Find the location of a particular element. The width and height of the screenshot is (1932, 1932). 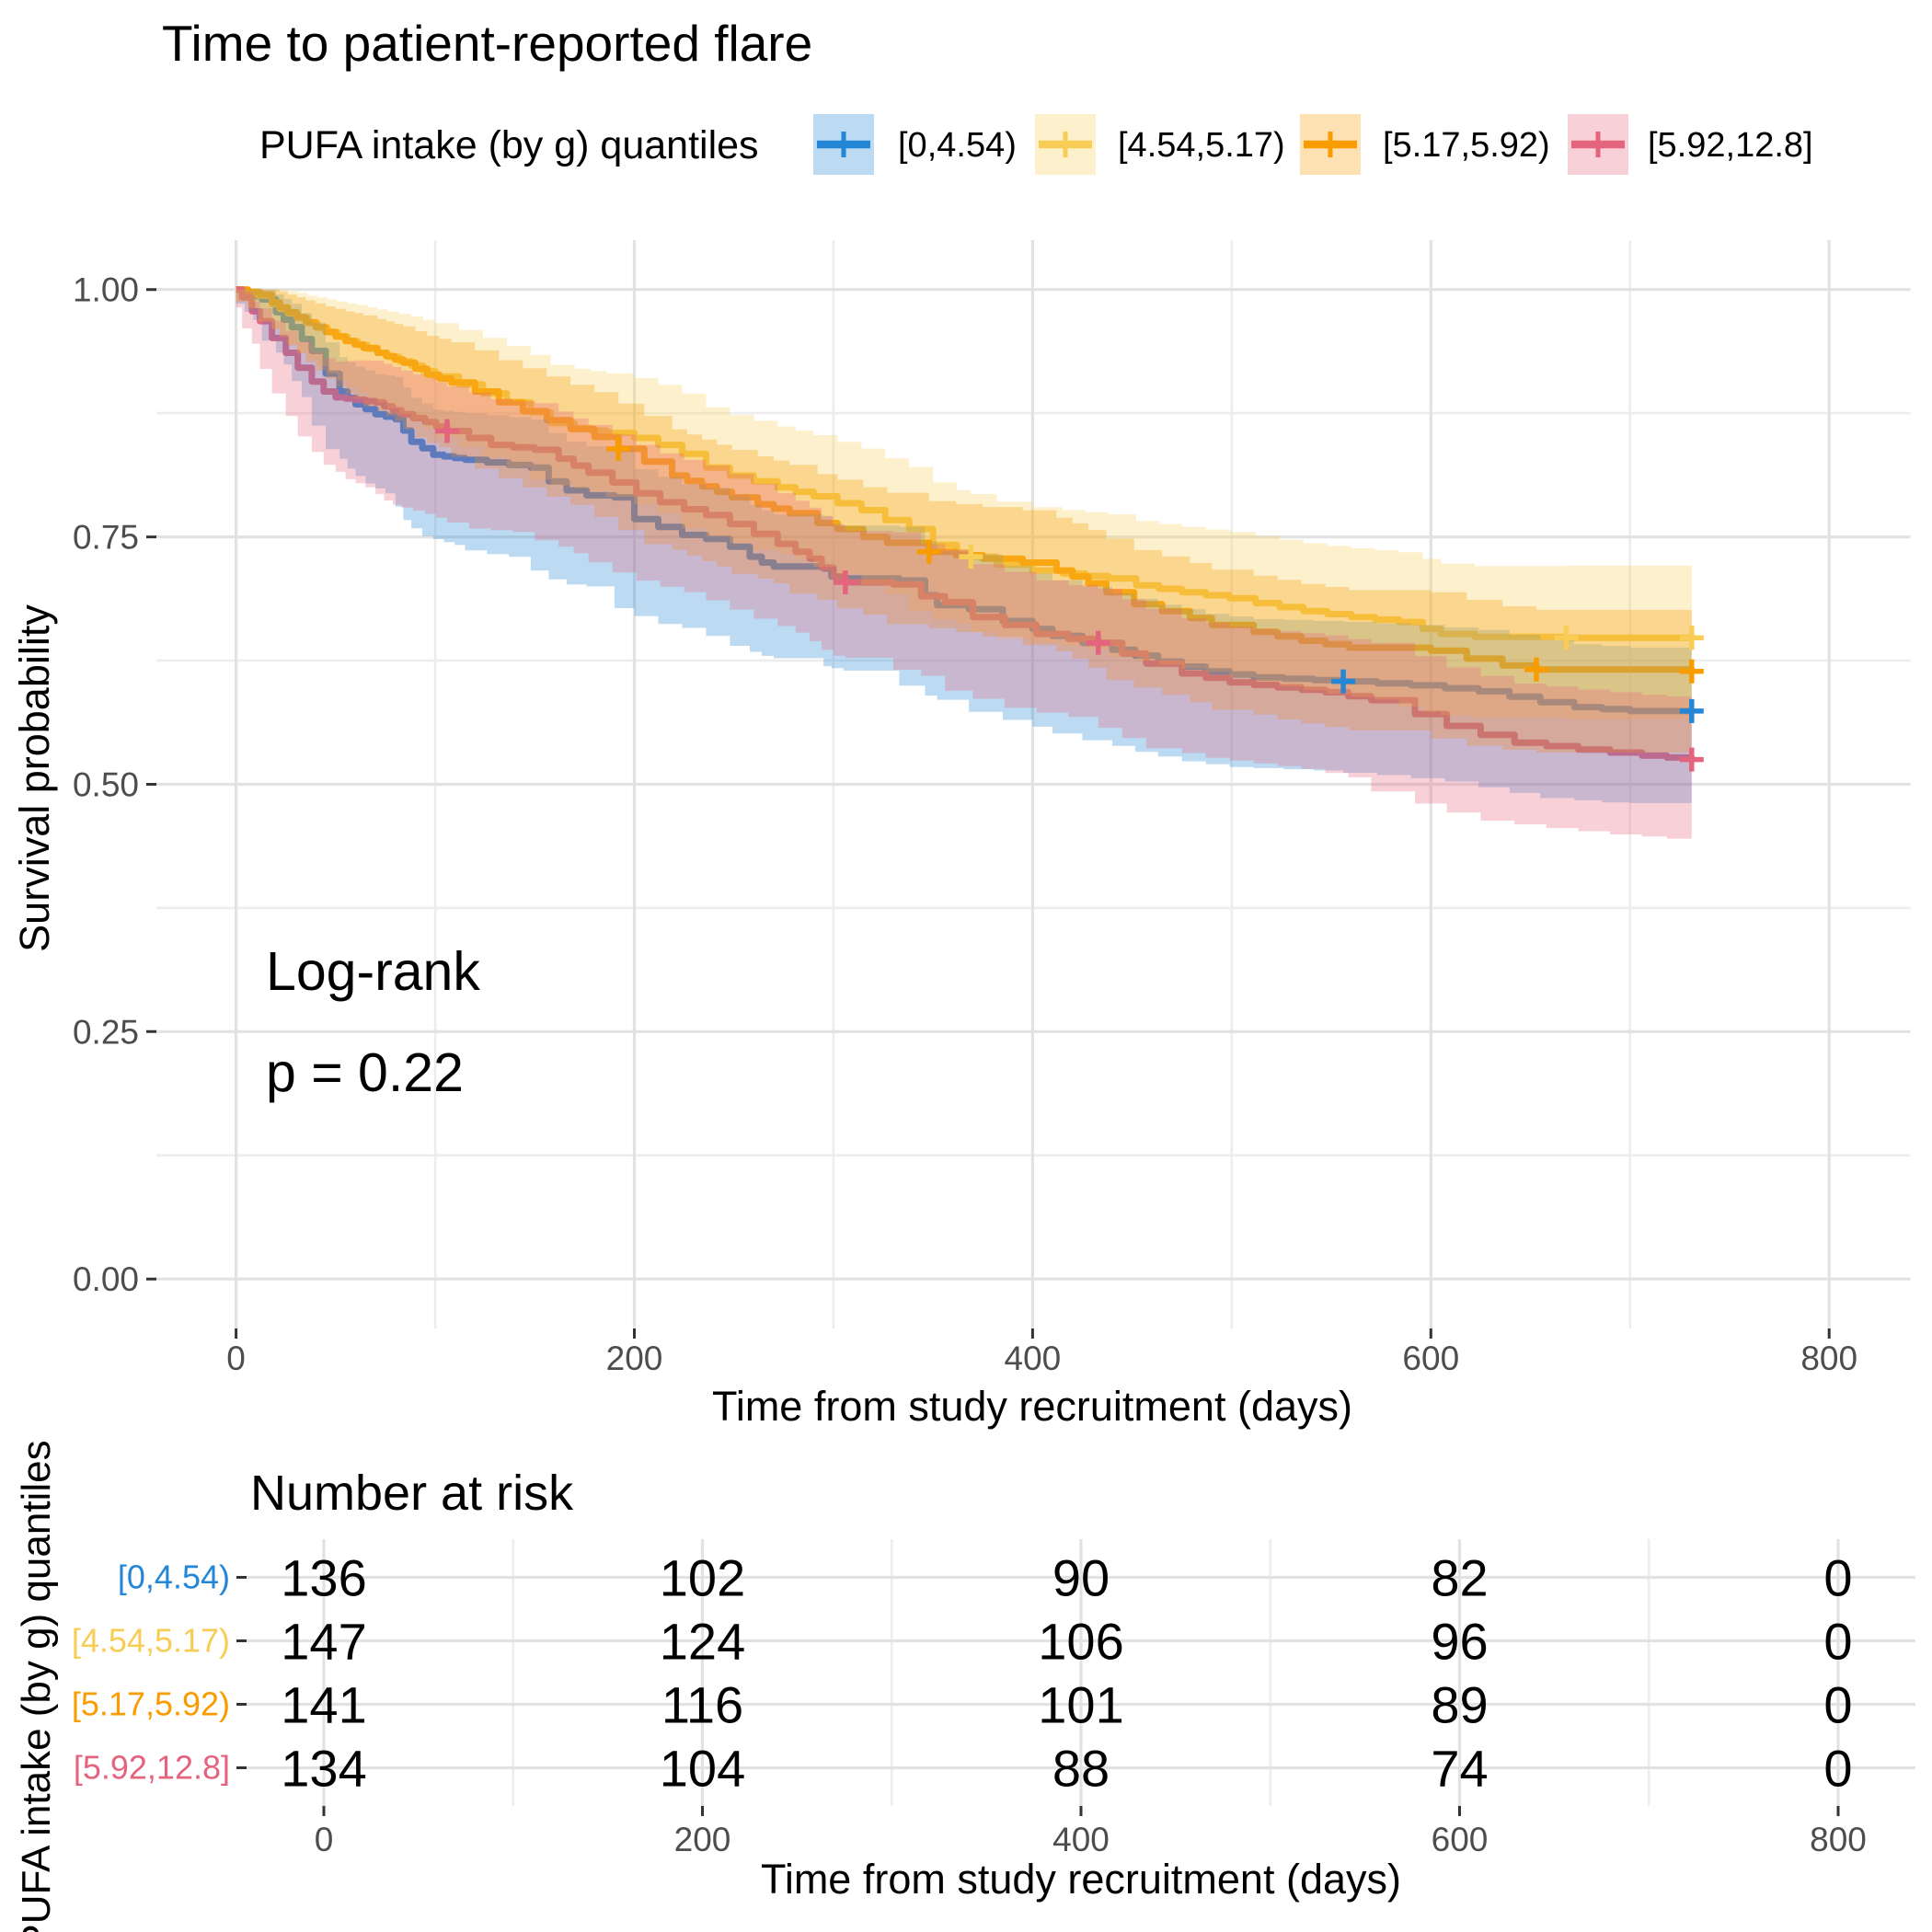

svg-text: 88 is located at coordinates (1081, 1769).